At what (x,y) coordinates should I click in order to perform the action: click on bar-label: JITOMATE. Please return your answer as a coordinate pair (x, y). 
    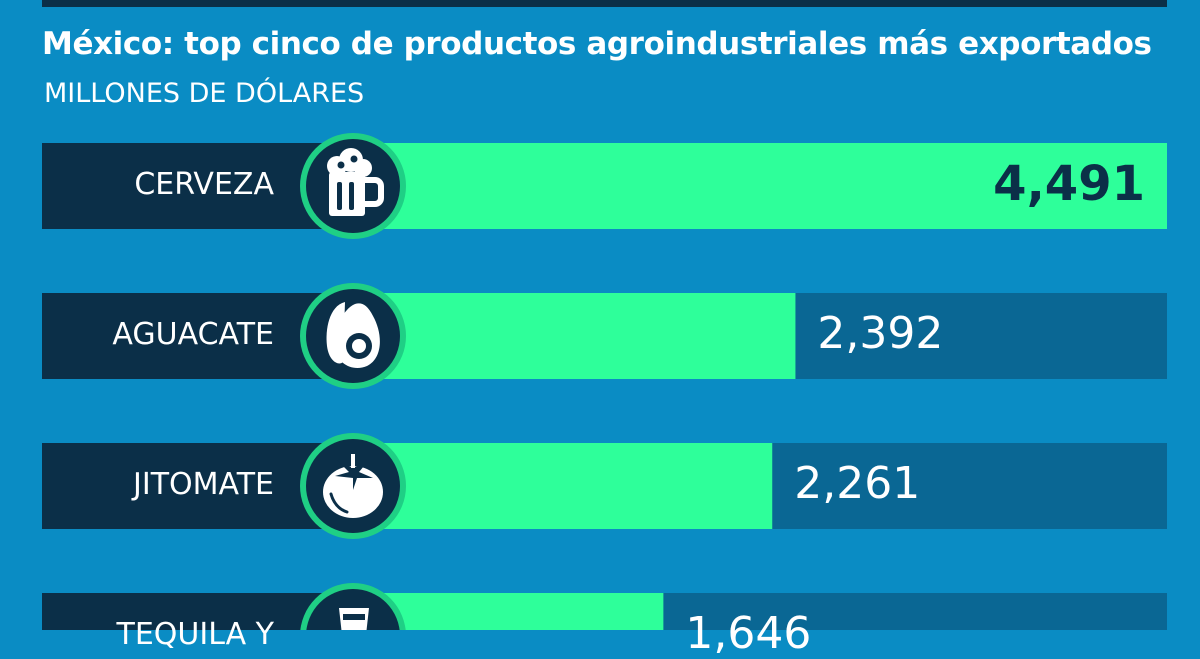
    Looking at the image, I should click on (203, 484).